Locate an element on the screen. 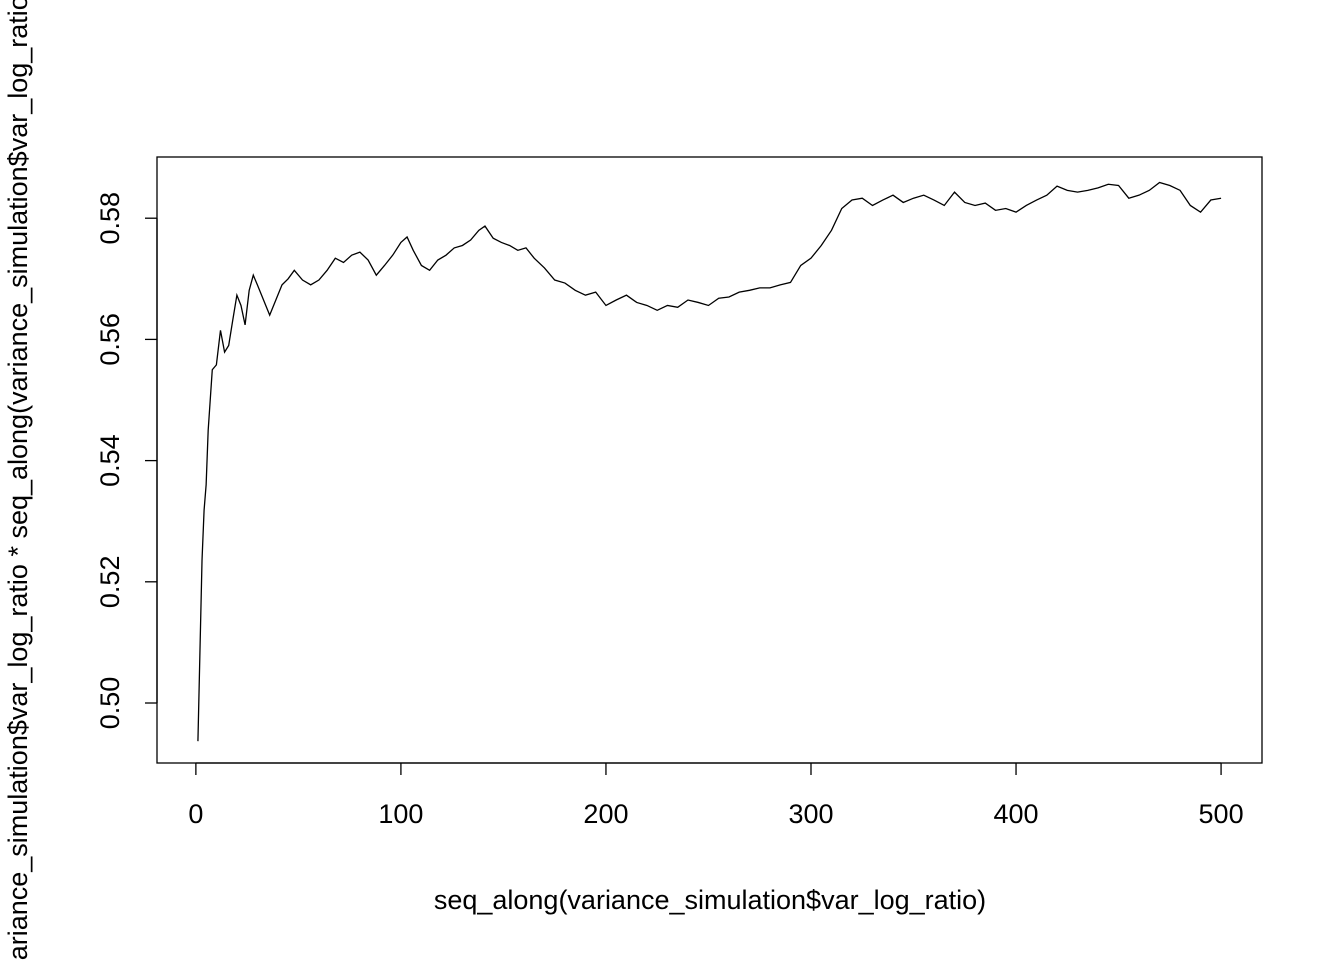  x-tick-label: 0 is located at coordinates (195, 814).